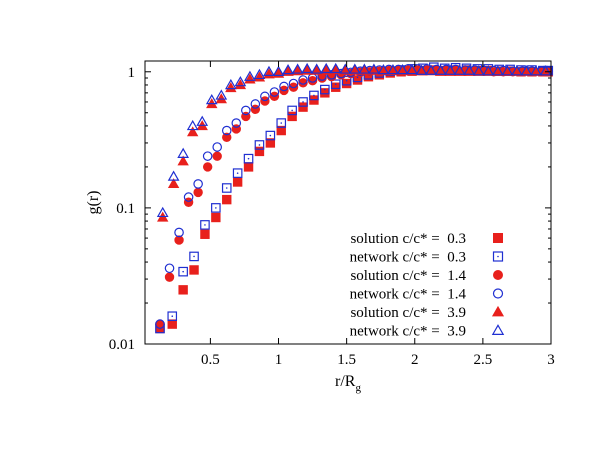 This screenshot has height=467, width=598. Describe the element at coordinates (408, 276) in the screenshot. I see `legend-label: solution c/c* = 1.4` at that location.